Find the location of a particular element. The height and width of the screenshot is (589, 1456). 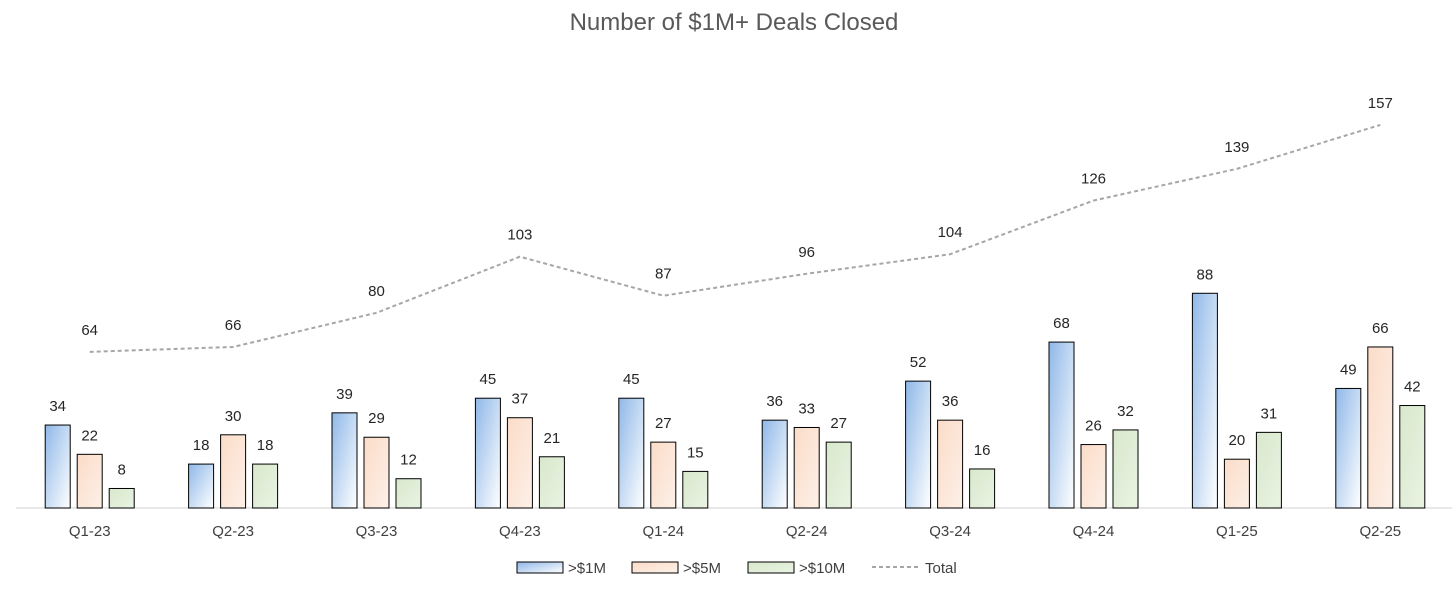

legend-item: >$5M is located at coordinates (676, 568).